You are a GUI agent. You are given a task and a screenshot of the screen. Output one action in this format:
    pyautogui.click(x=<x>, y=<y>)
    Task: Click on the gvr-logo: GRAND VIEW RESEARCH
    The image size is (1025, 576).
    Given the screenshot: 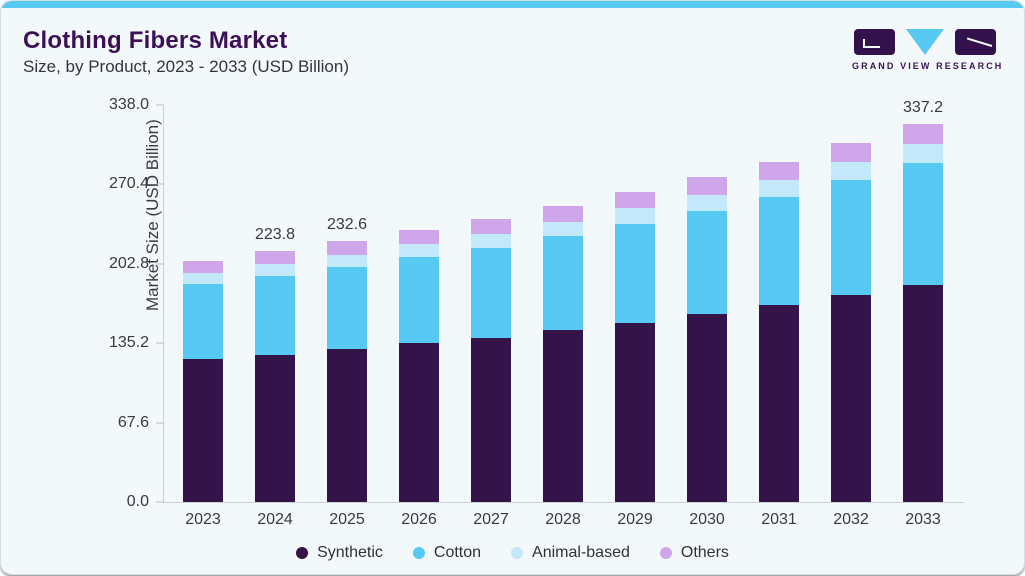 What is the action you would take?
    pyautogui.click(x=928, y=50)
    